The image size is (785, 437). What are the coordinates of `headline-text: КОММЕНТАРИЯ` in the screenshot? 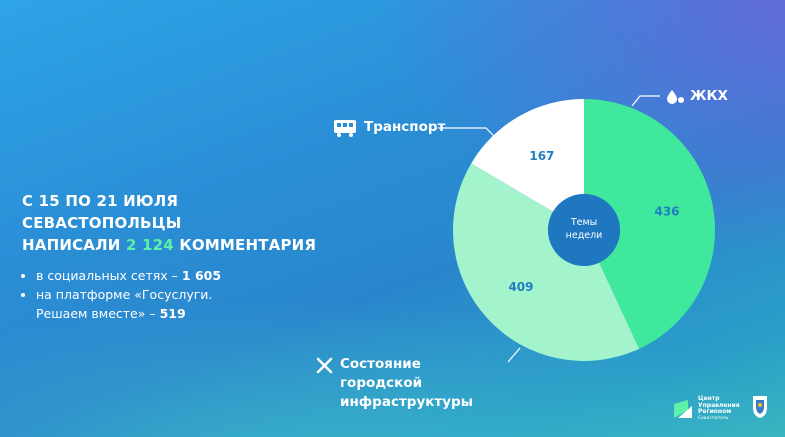 It's located at (248, 245).